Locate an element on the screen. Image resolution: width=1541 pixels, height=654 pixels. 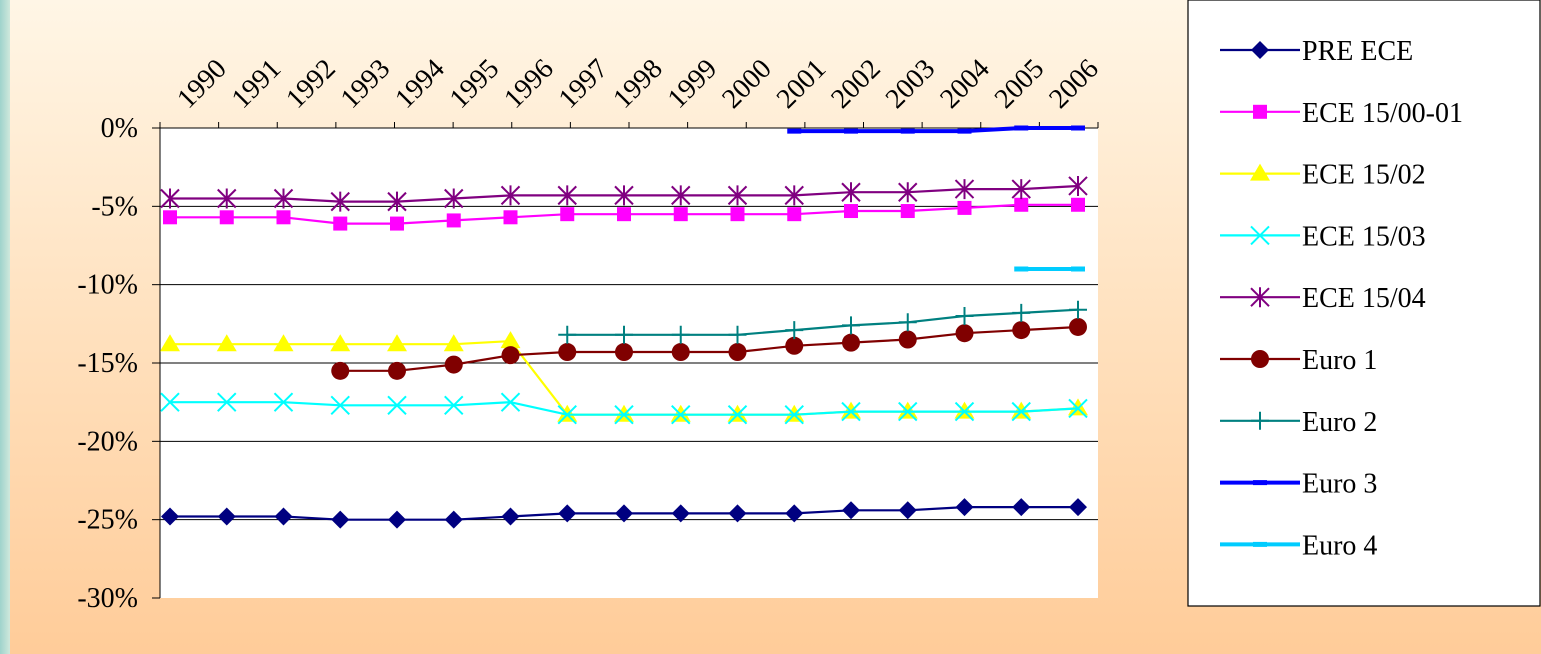
x-tick-label: 2000 is located at coordinates (747, 84).